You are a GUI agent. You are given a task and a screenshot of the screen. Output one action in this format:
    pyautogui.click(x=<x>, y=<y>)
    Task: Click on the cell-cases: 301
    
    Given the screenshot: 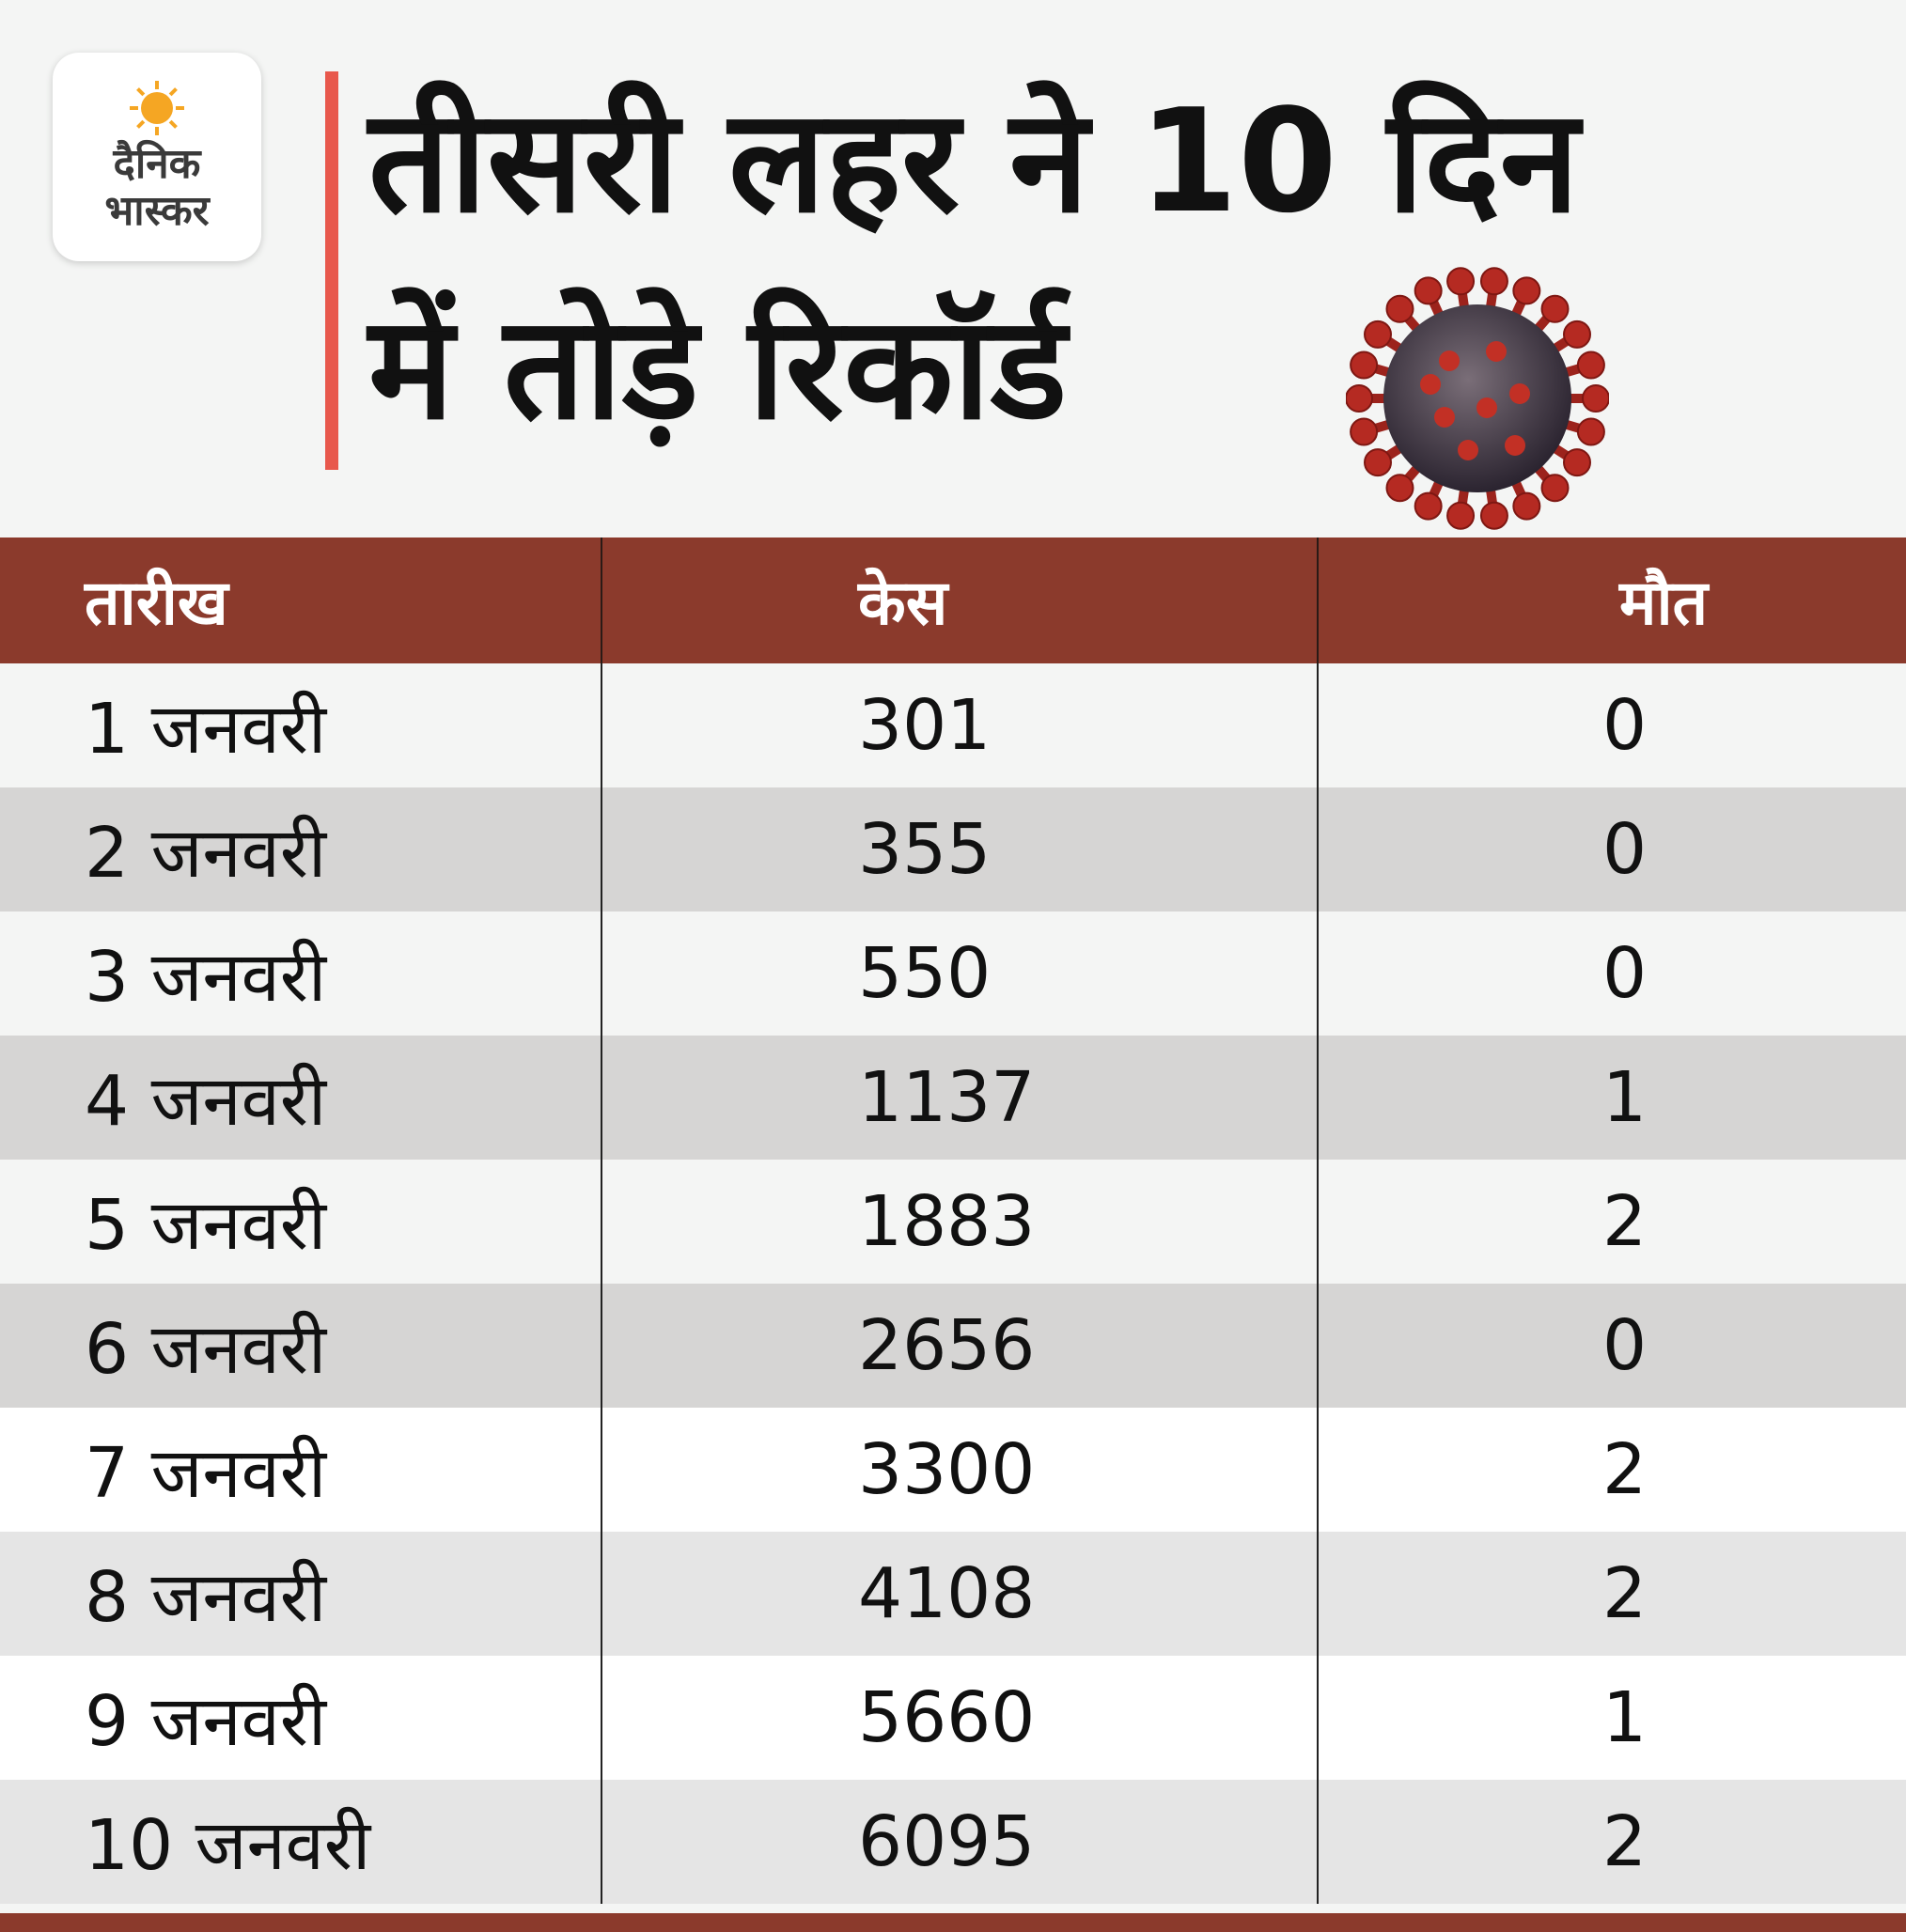 What is the action you would take?
    pyautogui.click(x=960, y=725)
    